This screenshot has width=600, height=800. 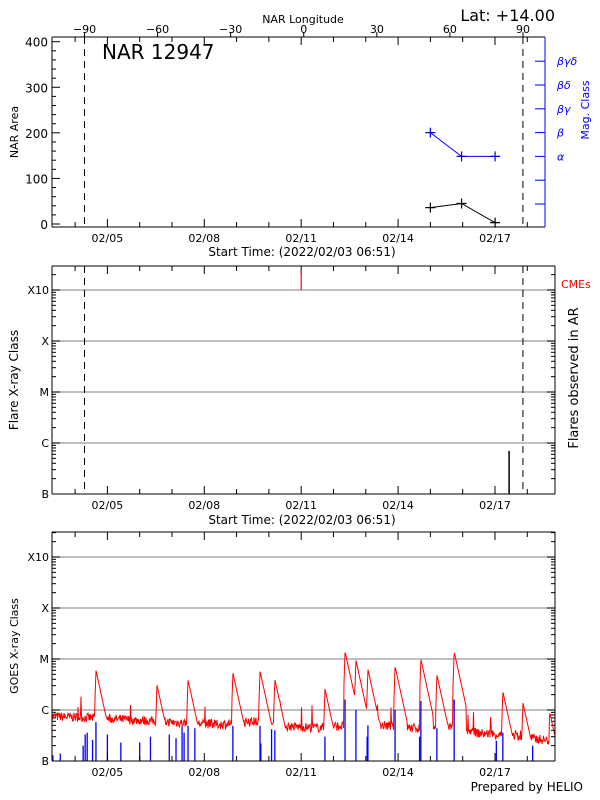 I want to click on lon-tick-label: −60, so click(x=157, y=29).